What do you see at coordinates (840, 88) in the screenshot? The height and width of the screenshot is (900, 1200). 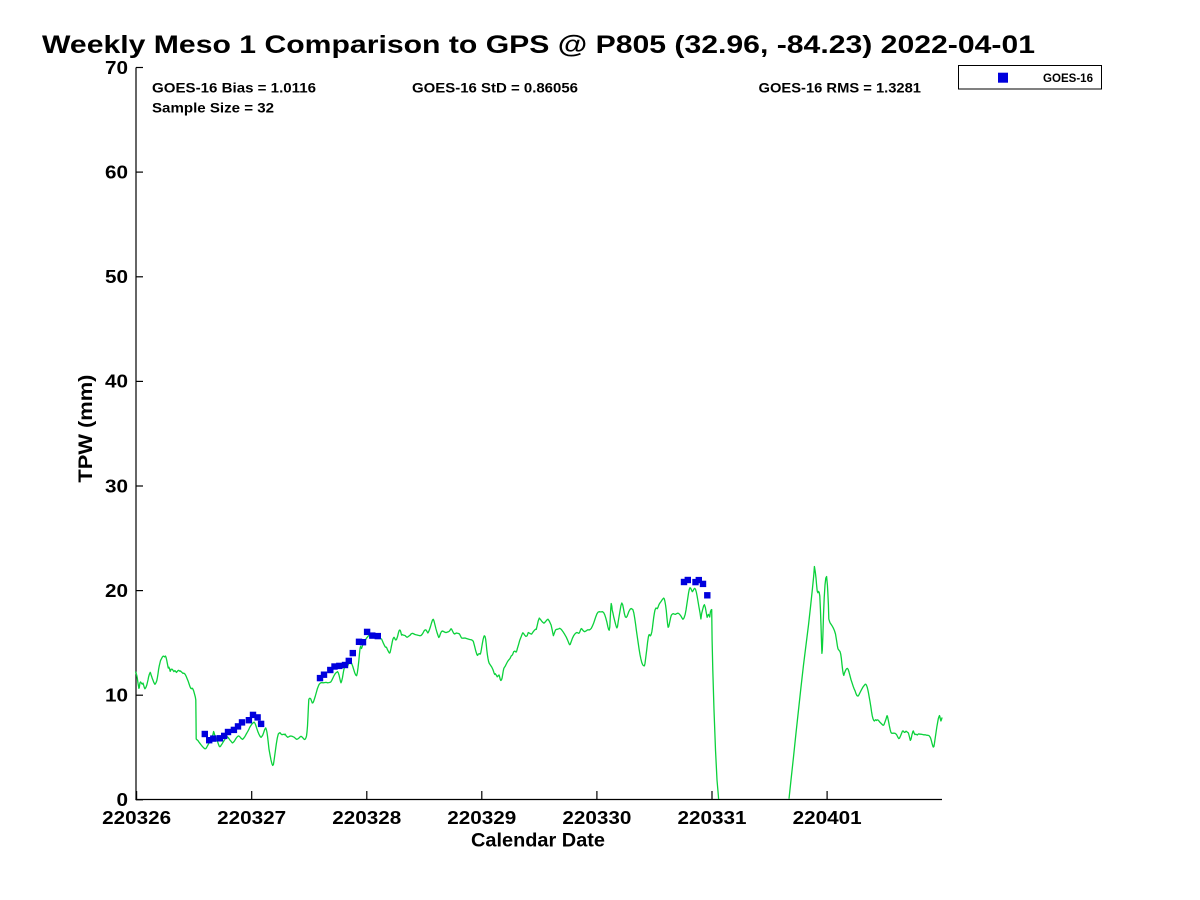 I see `svg-text: GOES-16 RMS = 1.3281` at bounding box center [840, 88].